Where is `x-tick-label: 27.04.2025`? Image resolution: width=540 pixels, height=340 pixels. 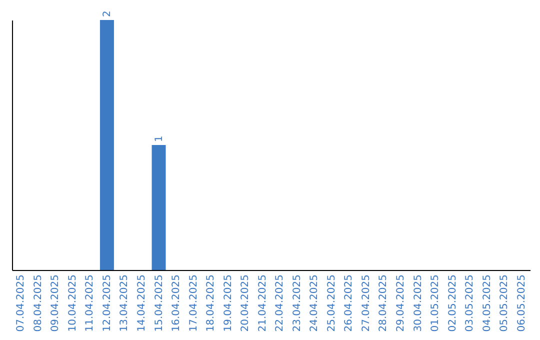 x-tick-label: 27.04.2025 is located at coordinates (366, 303).